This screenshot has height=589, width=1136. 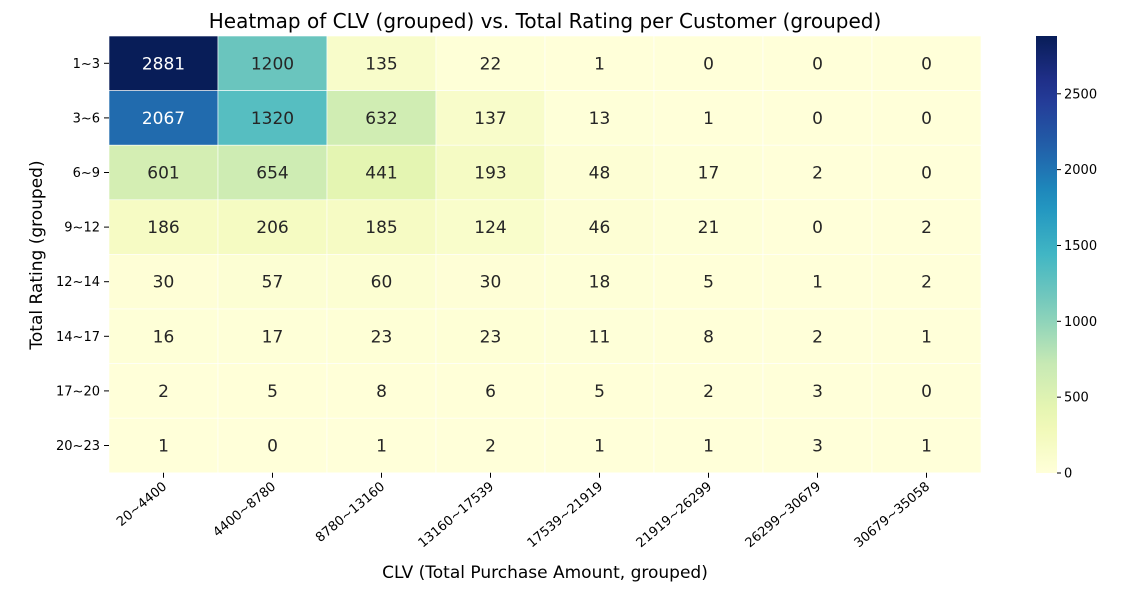 I want to click on colorbar-tick-label: 0, so click(x=1068, y=474).